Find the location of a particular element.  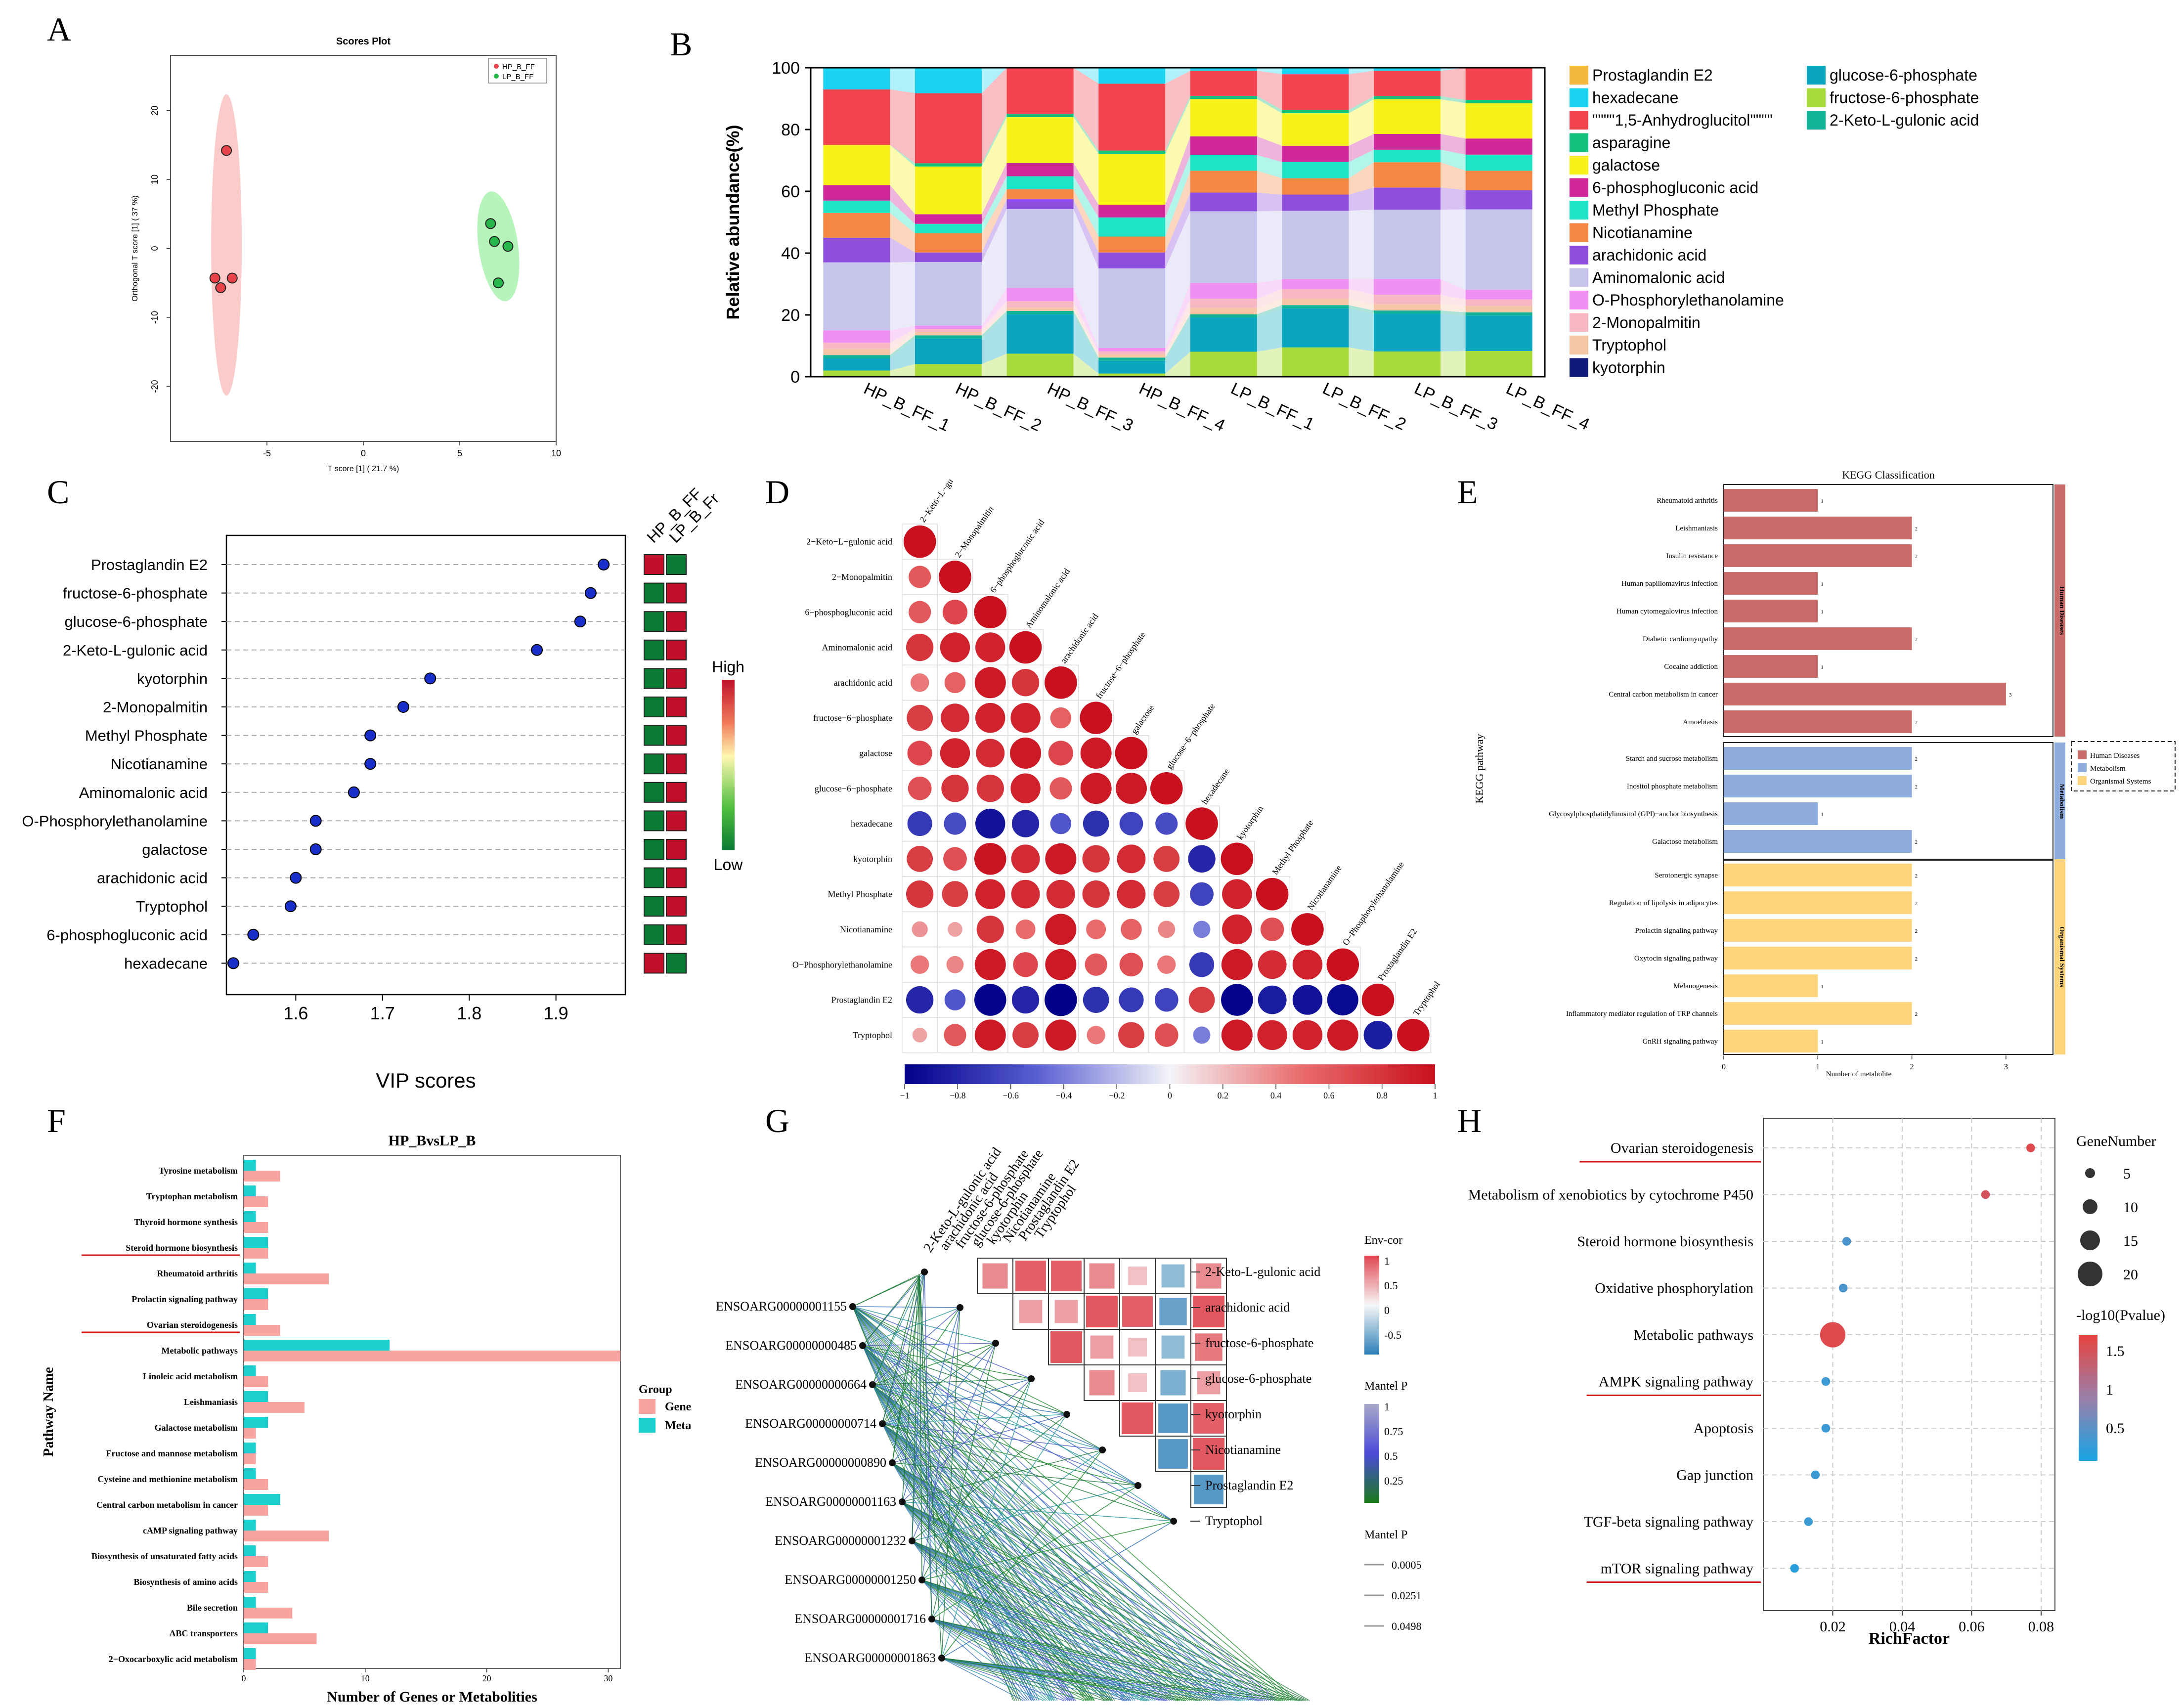

category-label: AMPK signaling pathway is located at coordinates (1676, 1382).